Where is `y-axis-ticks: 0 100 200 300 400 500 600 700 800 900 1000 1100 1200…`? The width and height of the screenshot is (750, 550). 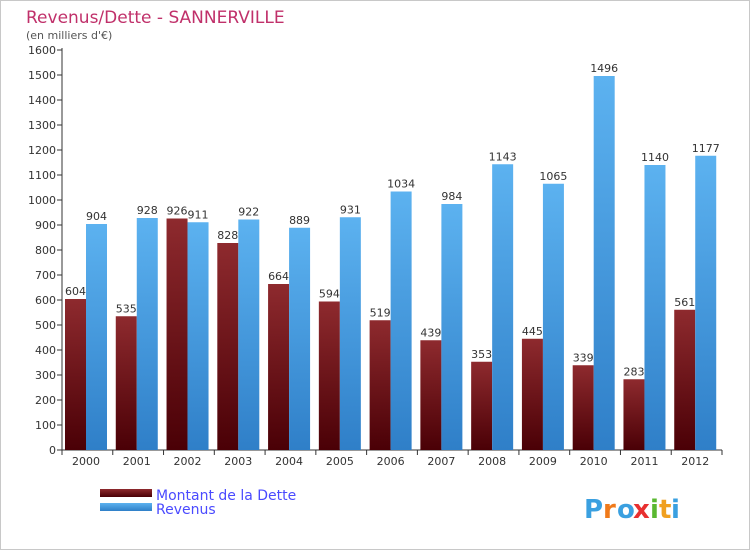 y-axis-ticks: 0 100 200 300 400 500 600 700 800 900 1000 1100 1200… is located at coordinates (45, 250).